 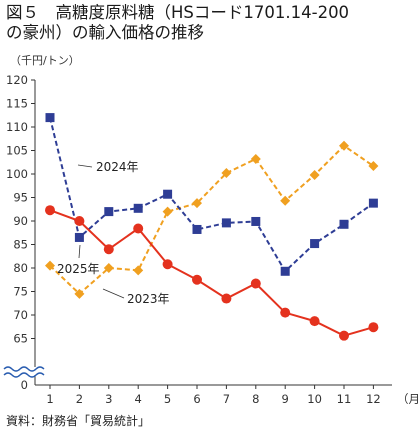 What do you see at coordinates (344, 399) in the screenshot?
I see `x-tick-label: 11` at bounding box center [344, 399].